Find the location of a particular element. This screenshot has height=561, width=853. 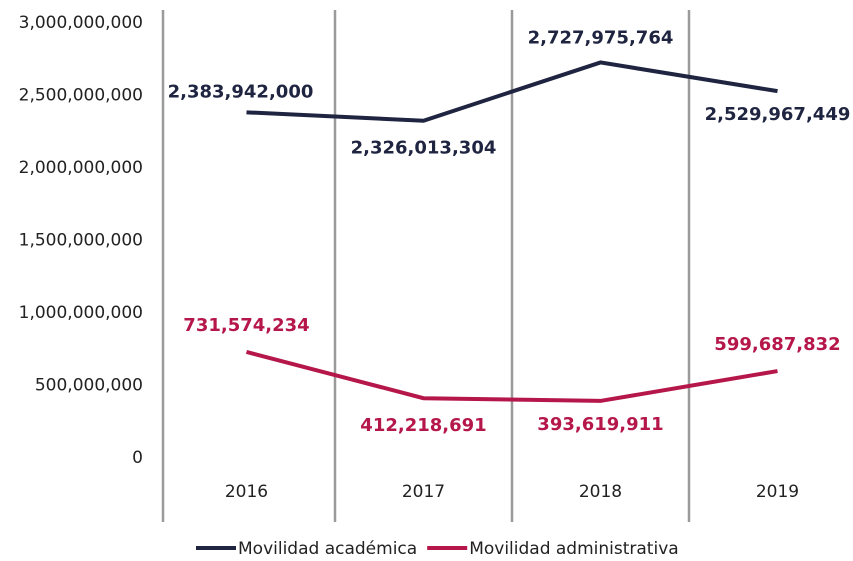

y-tick-label: 3,000,000,000 is located at coordinates (81, 23).